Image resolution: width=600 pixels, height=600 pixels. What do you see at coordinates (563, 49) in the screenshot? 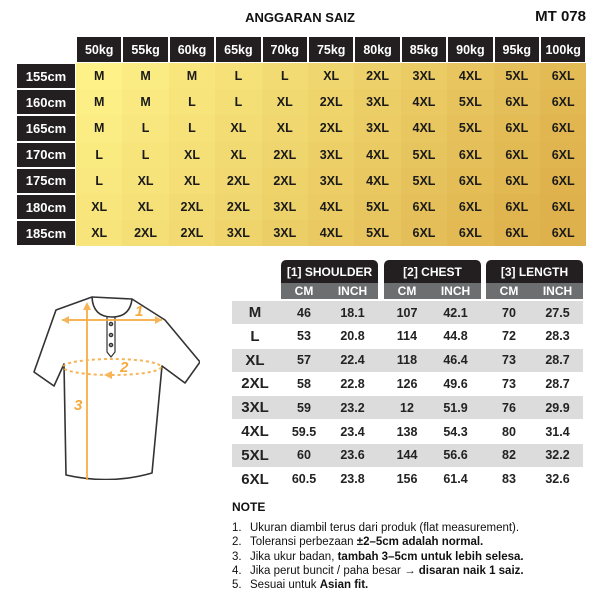
I see `weight-header: 100kg` at bounding box center [563, 49].